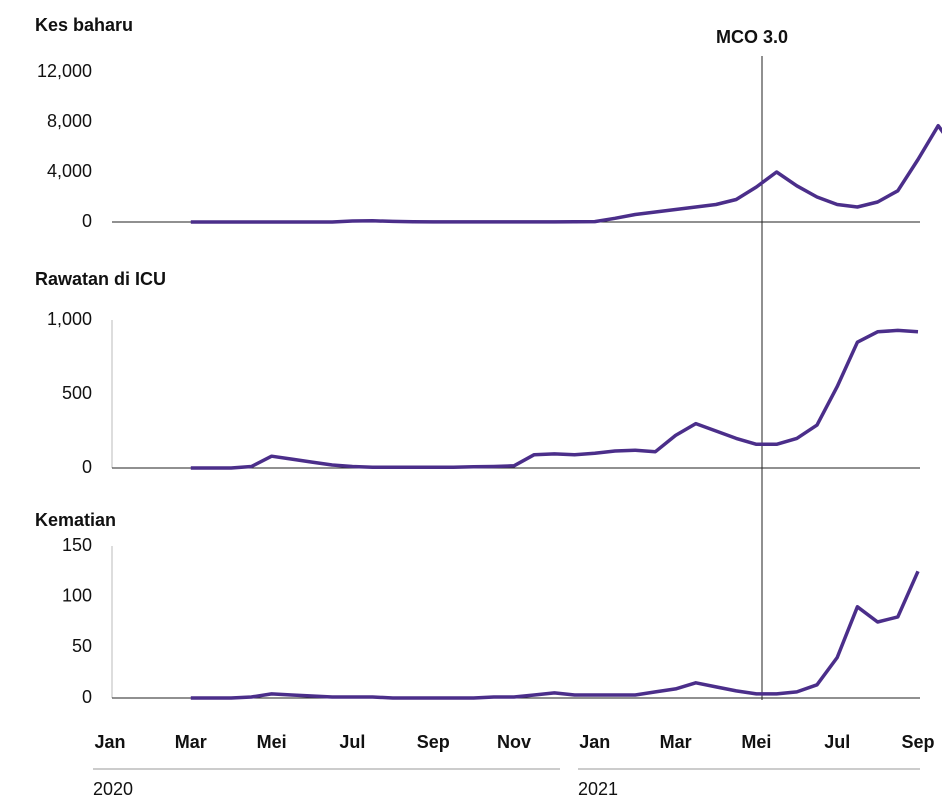 The width and height of the screenshot is (942, 800). Describe the element at coordinates (64, 71) in the screenshot. I see `y-tick-label: 12,000` at that location.